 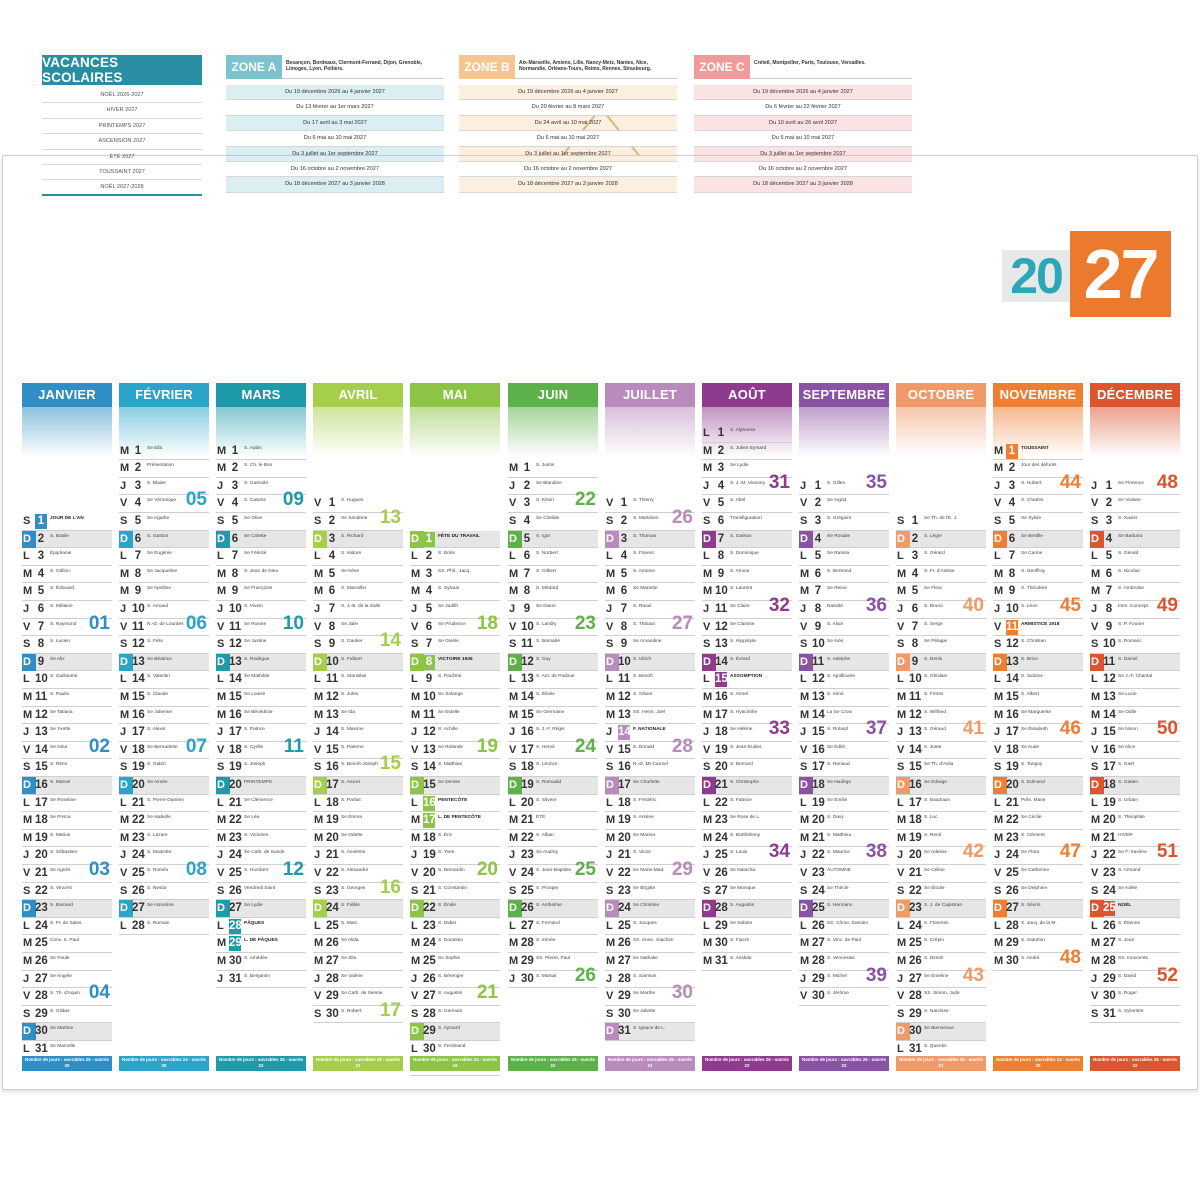 What do you see at coordinates (358, 889) in the screenshot?
I see `day-row: S 23 S. Georges 16` at bounding box center [358, 889].